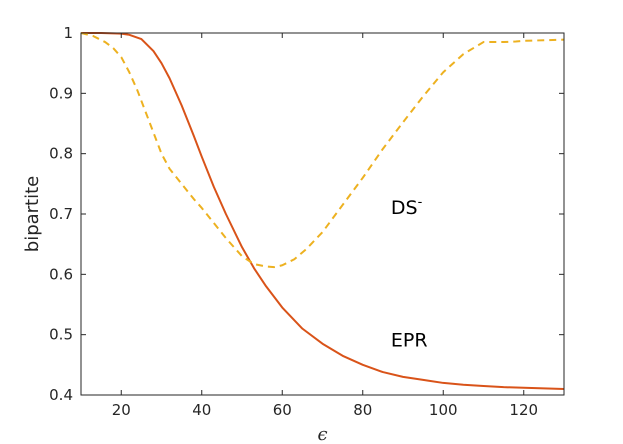 The width and height of the screenshot is (623, 444). Describe the element at coordinates (407, 207) in the screenshot. I see `annotation-ds-label: DS-` at that location.